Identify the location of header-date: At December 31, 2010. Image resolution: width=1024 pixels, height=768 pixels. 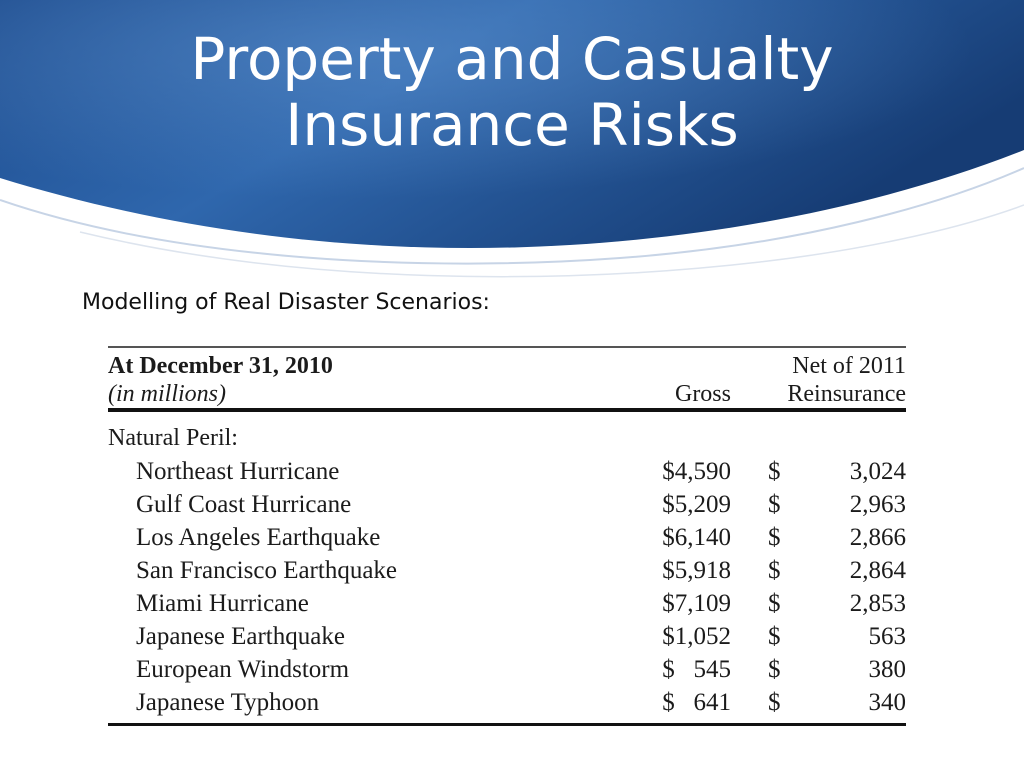
(220, 366).